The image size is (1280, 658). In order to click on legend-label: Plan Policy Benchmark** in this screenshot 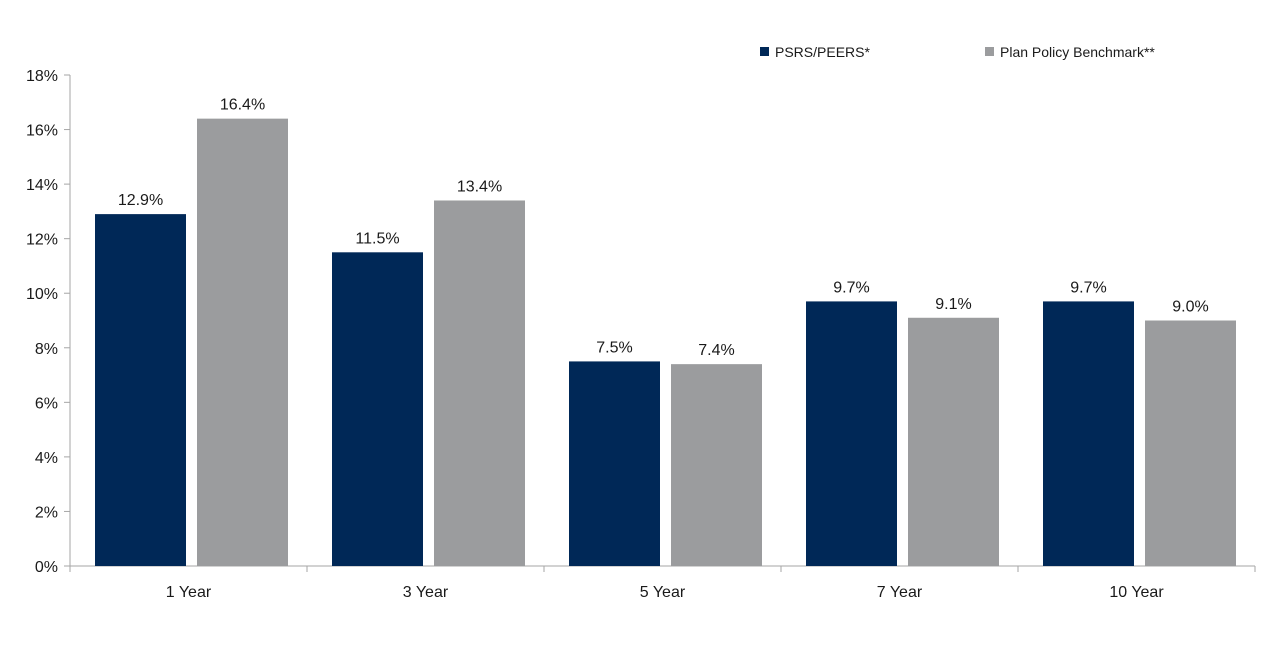, I will do `click(1077, 52)`.